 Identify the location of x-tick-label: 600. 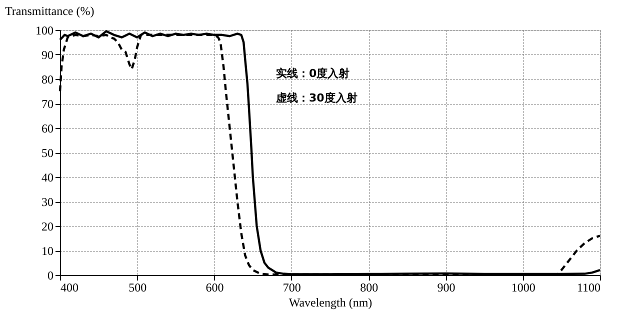
(215, 287).